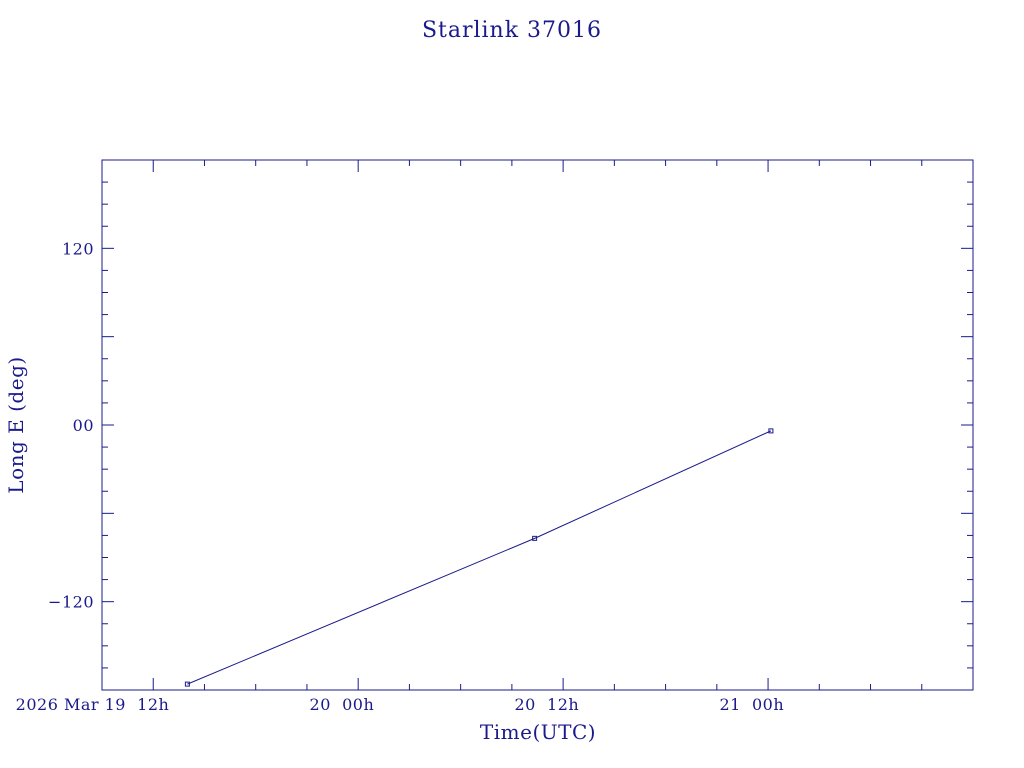 This screenshot has width=1024, height=768. I want to click on x-tick-label: 2026 Mar 19 12h, so click(93, 704).